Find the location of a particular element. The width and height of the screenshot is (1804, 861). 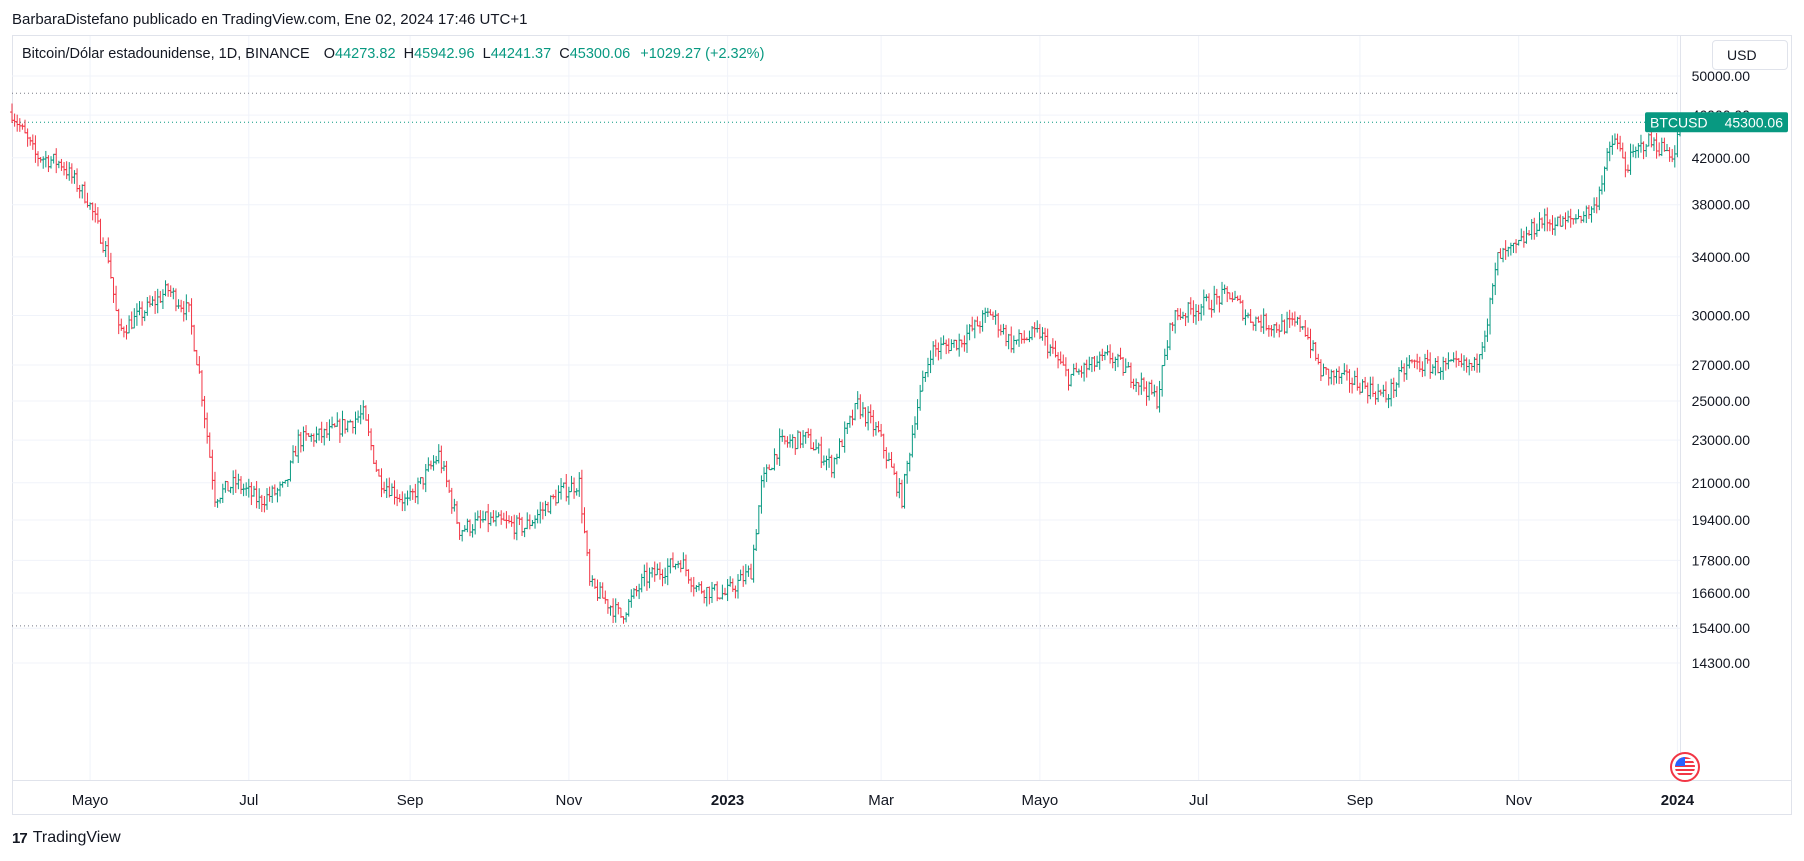

change-value: +1029.27 (+2.32%) is located at coordinates (702, 54).